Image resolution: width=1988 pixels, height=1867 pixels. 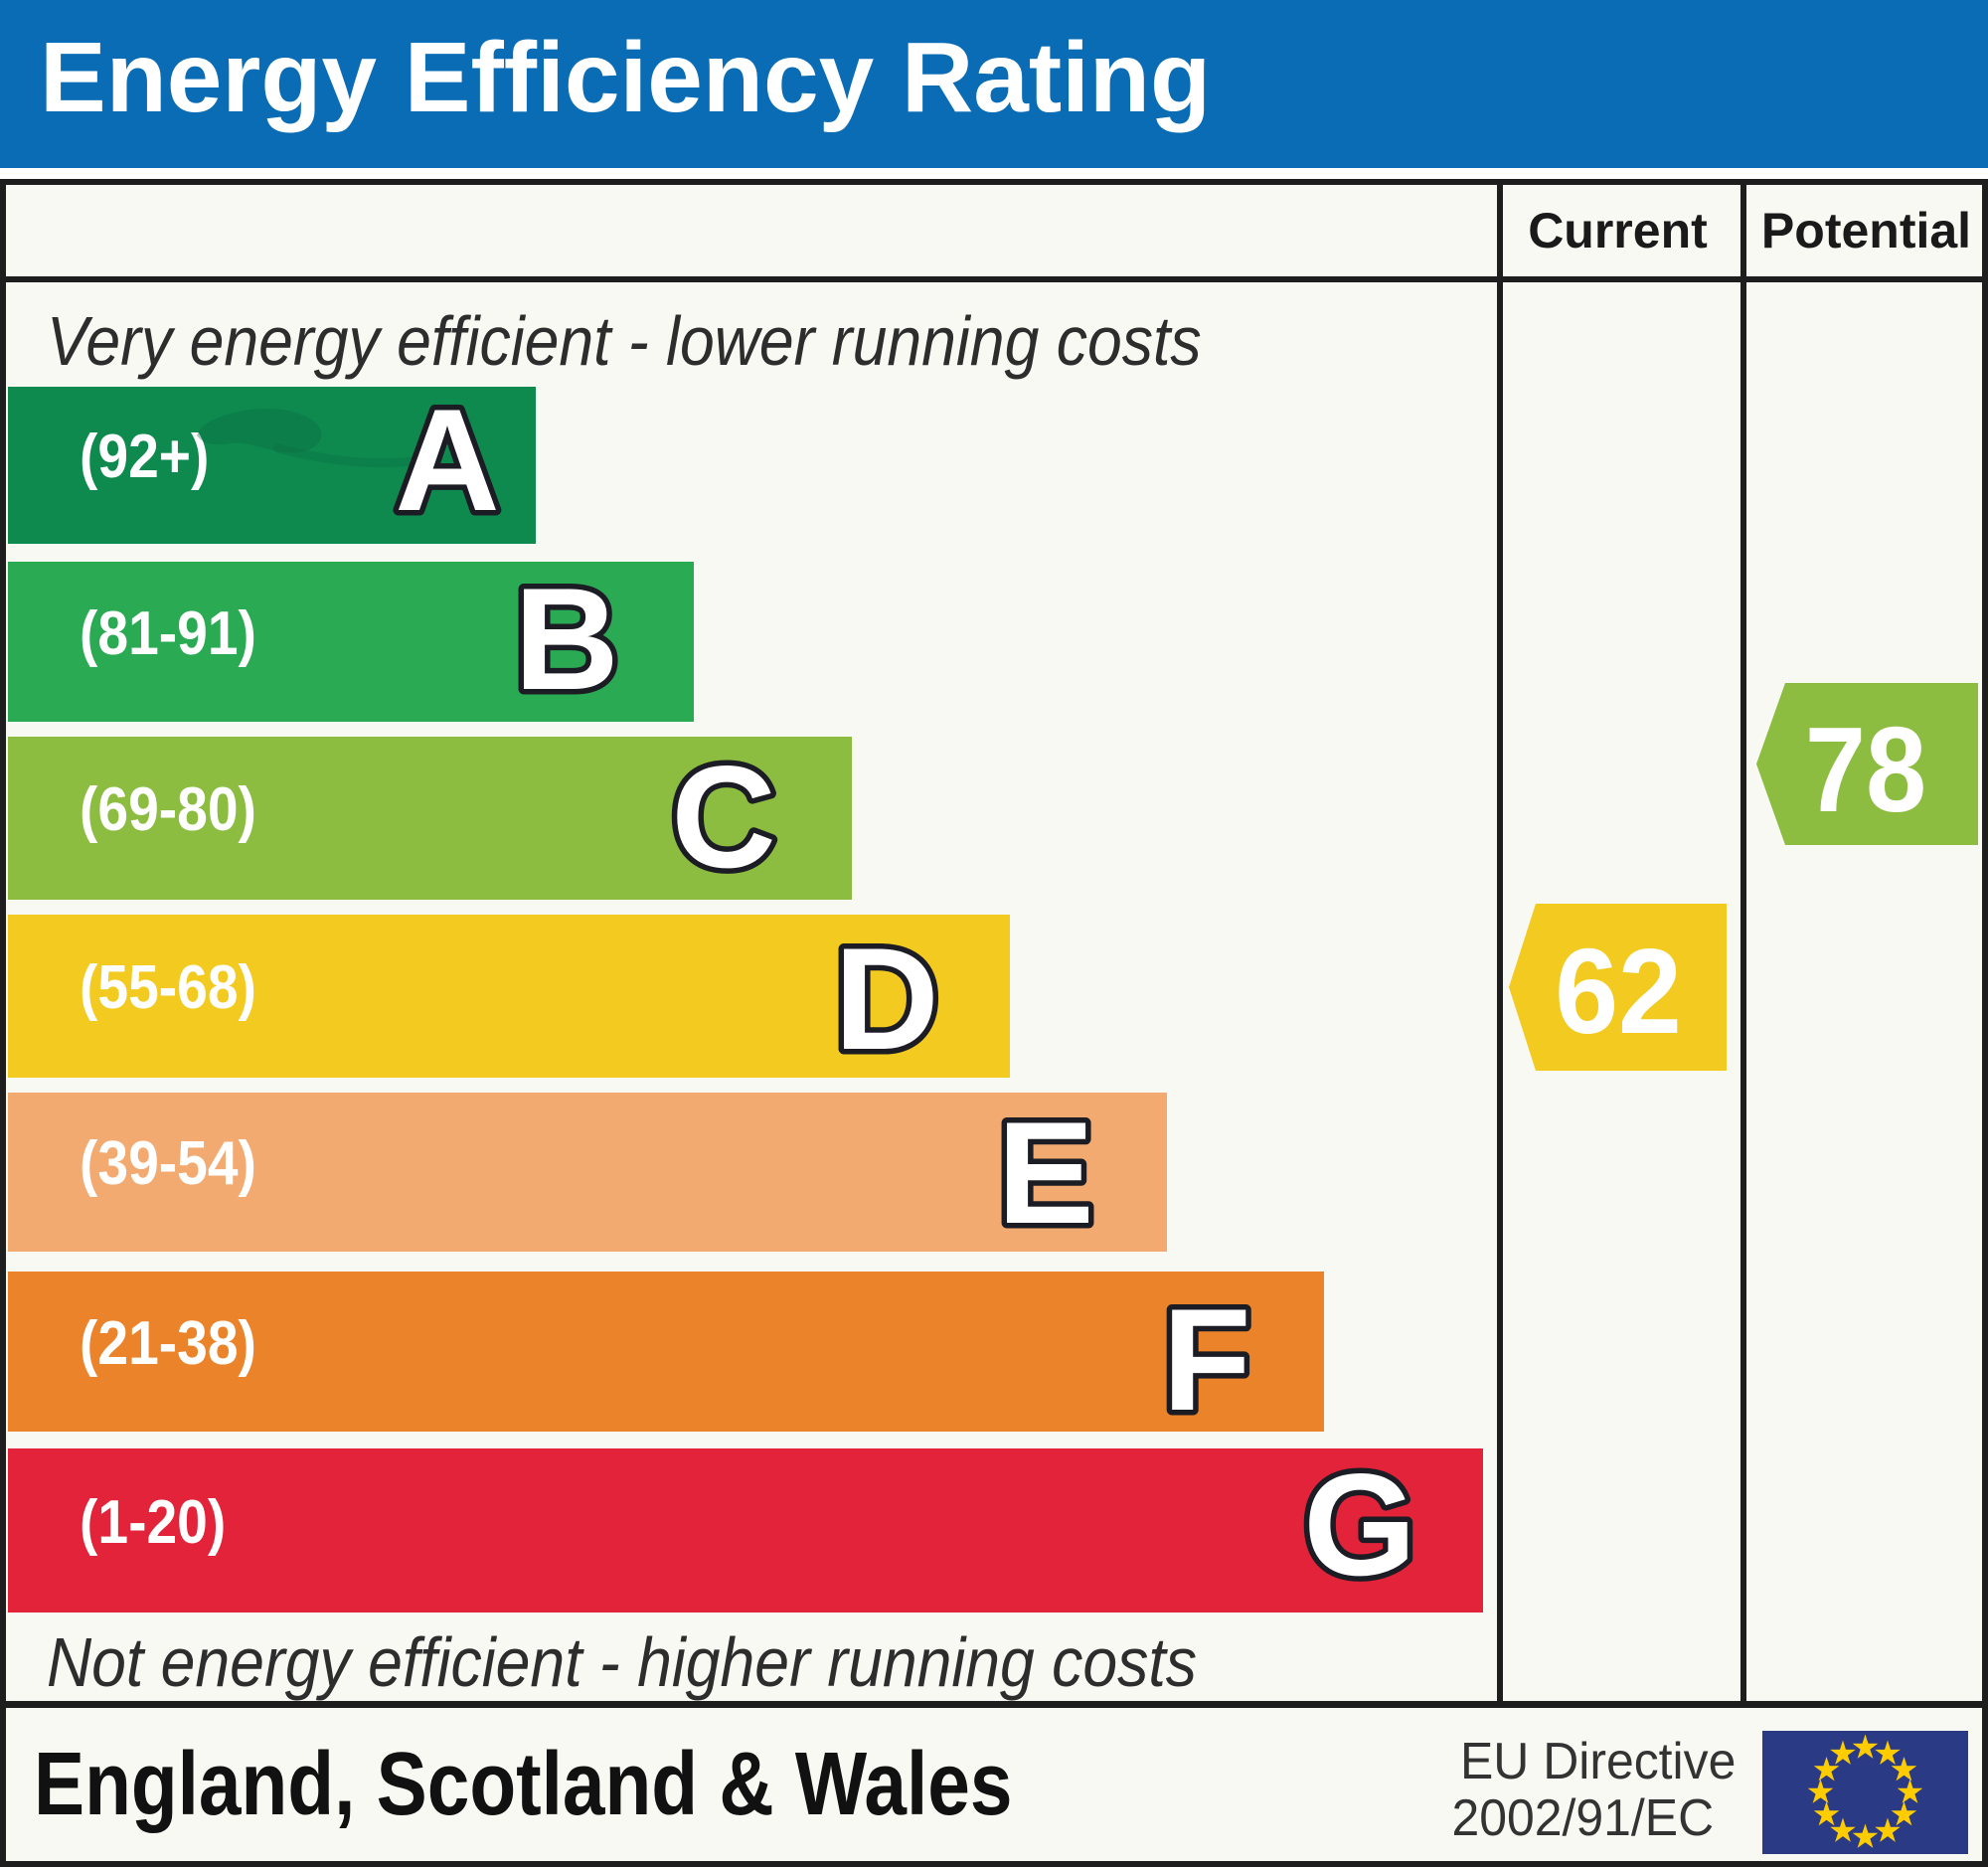 I want to click on svg-text: F, so click(x=1206, y=1359).